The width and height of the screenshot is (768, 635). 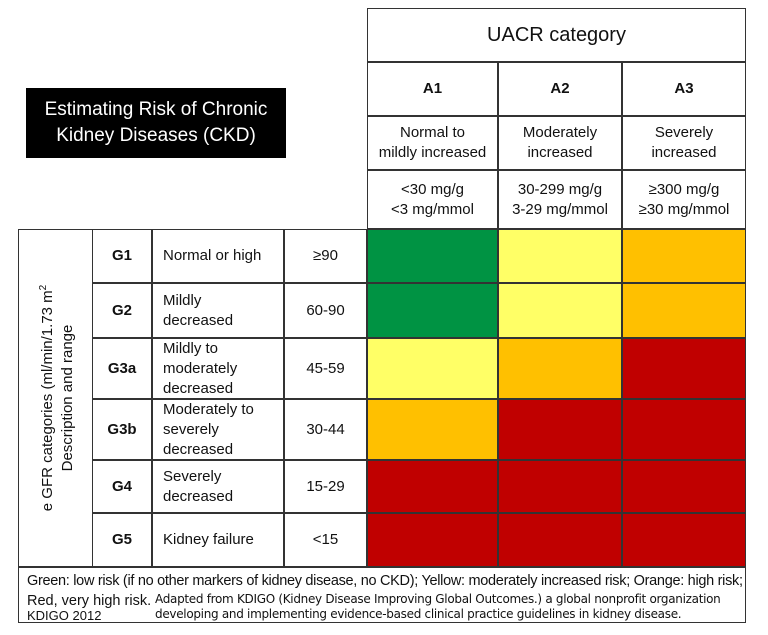 I want to click on gfr-description: Kidney failure, so click(x=218, y=540).